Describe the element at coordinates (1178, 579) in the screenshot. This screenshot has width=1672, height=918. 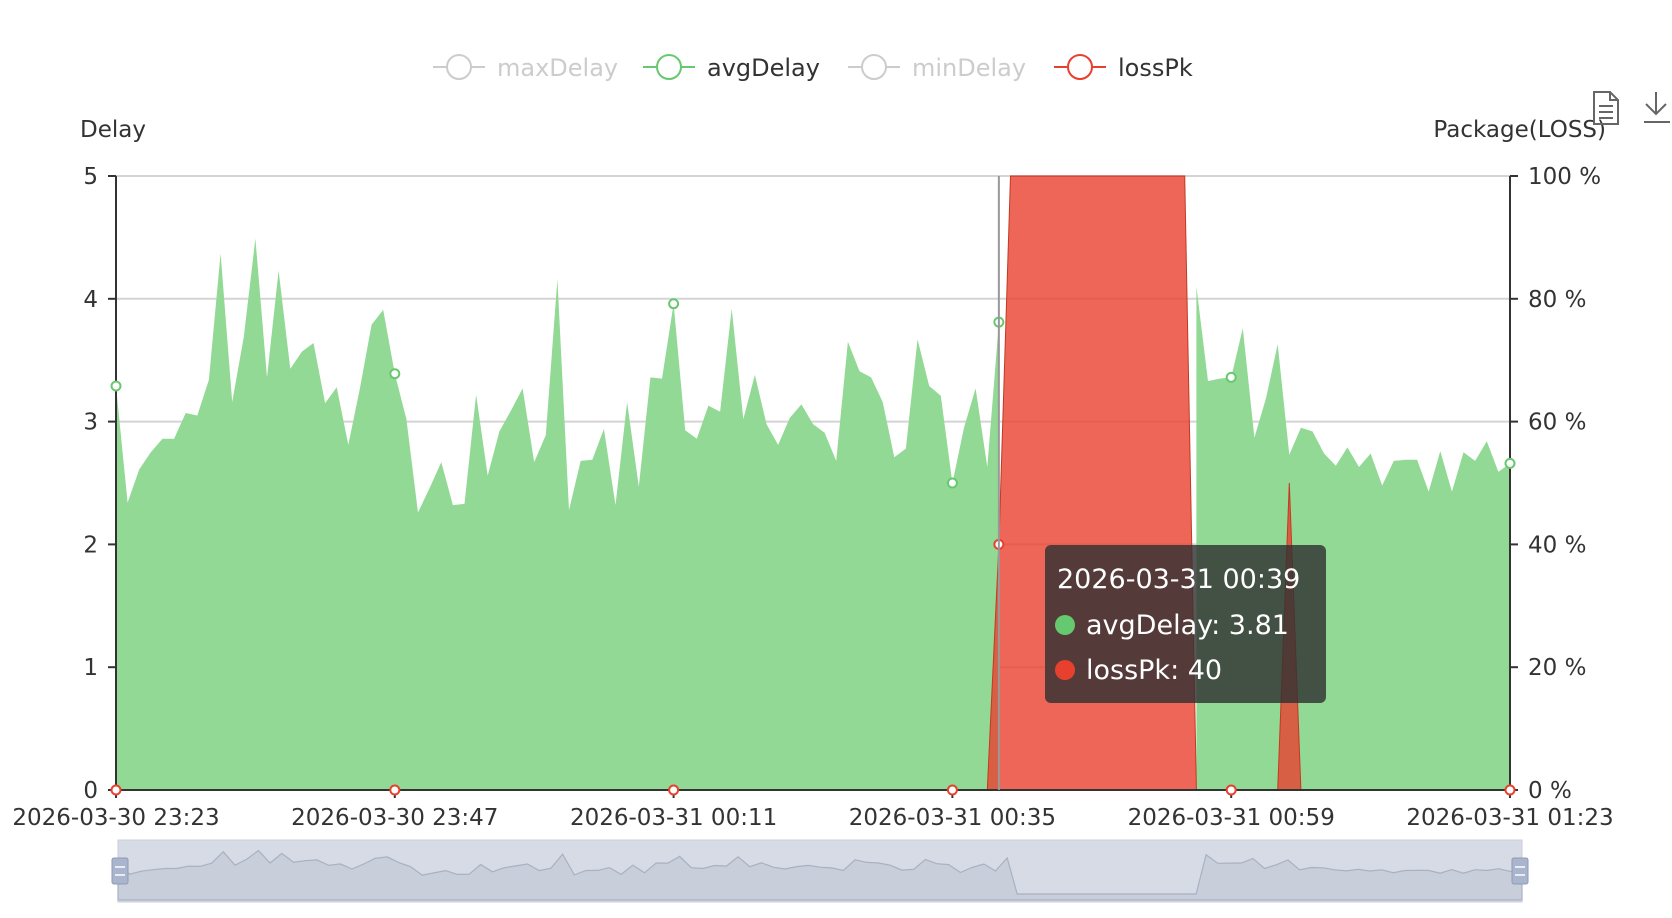
I see `tooltip-title: 2026-03-31 00:39` at that location.